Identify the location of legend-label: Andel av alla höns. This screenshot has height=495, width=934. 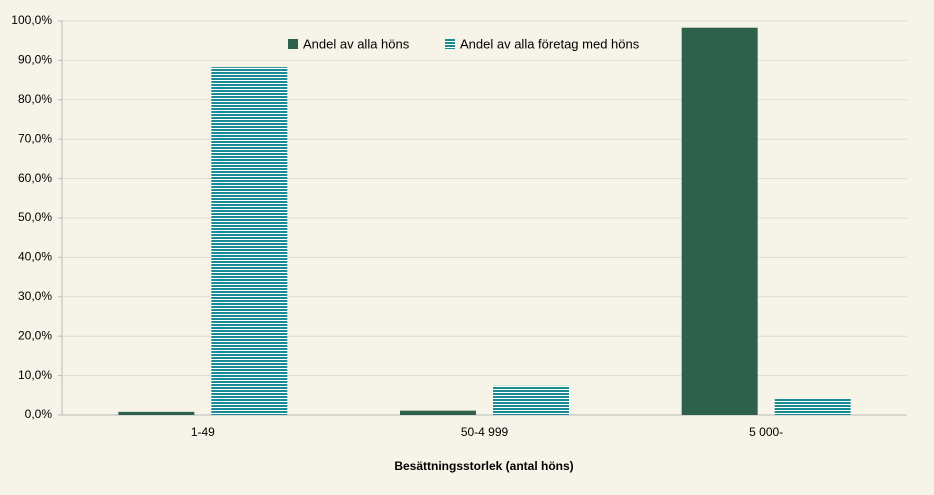
(356, 43).